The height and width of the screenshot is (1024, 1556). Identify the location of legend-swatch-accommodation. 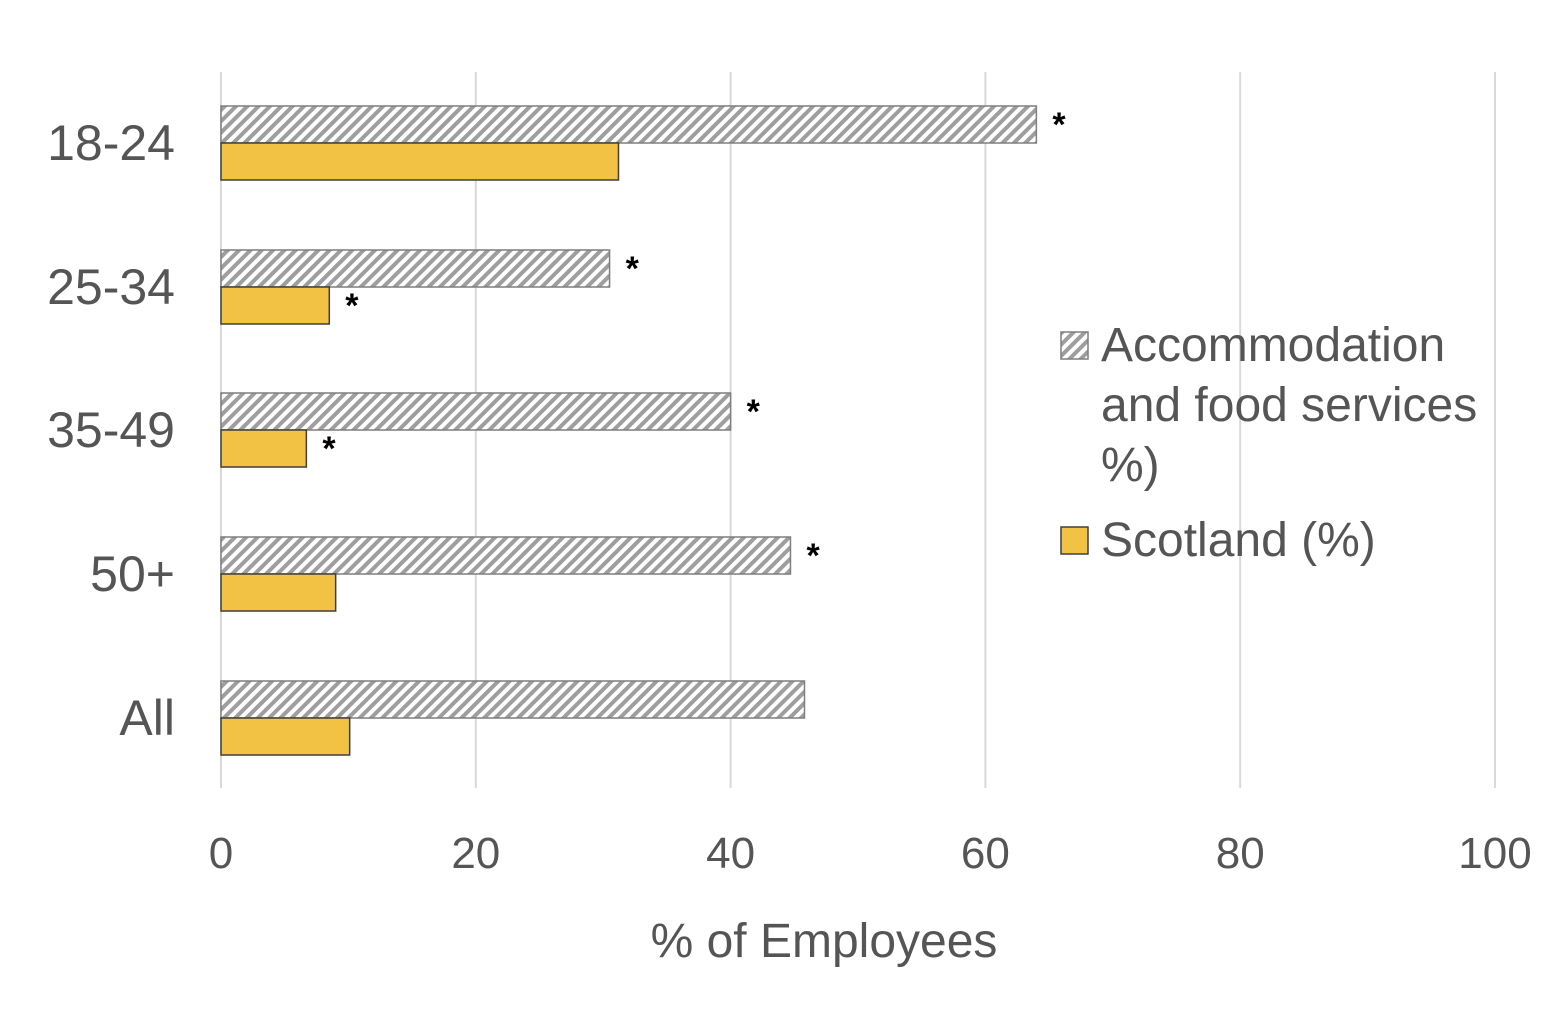
(1074, 345).